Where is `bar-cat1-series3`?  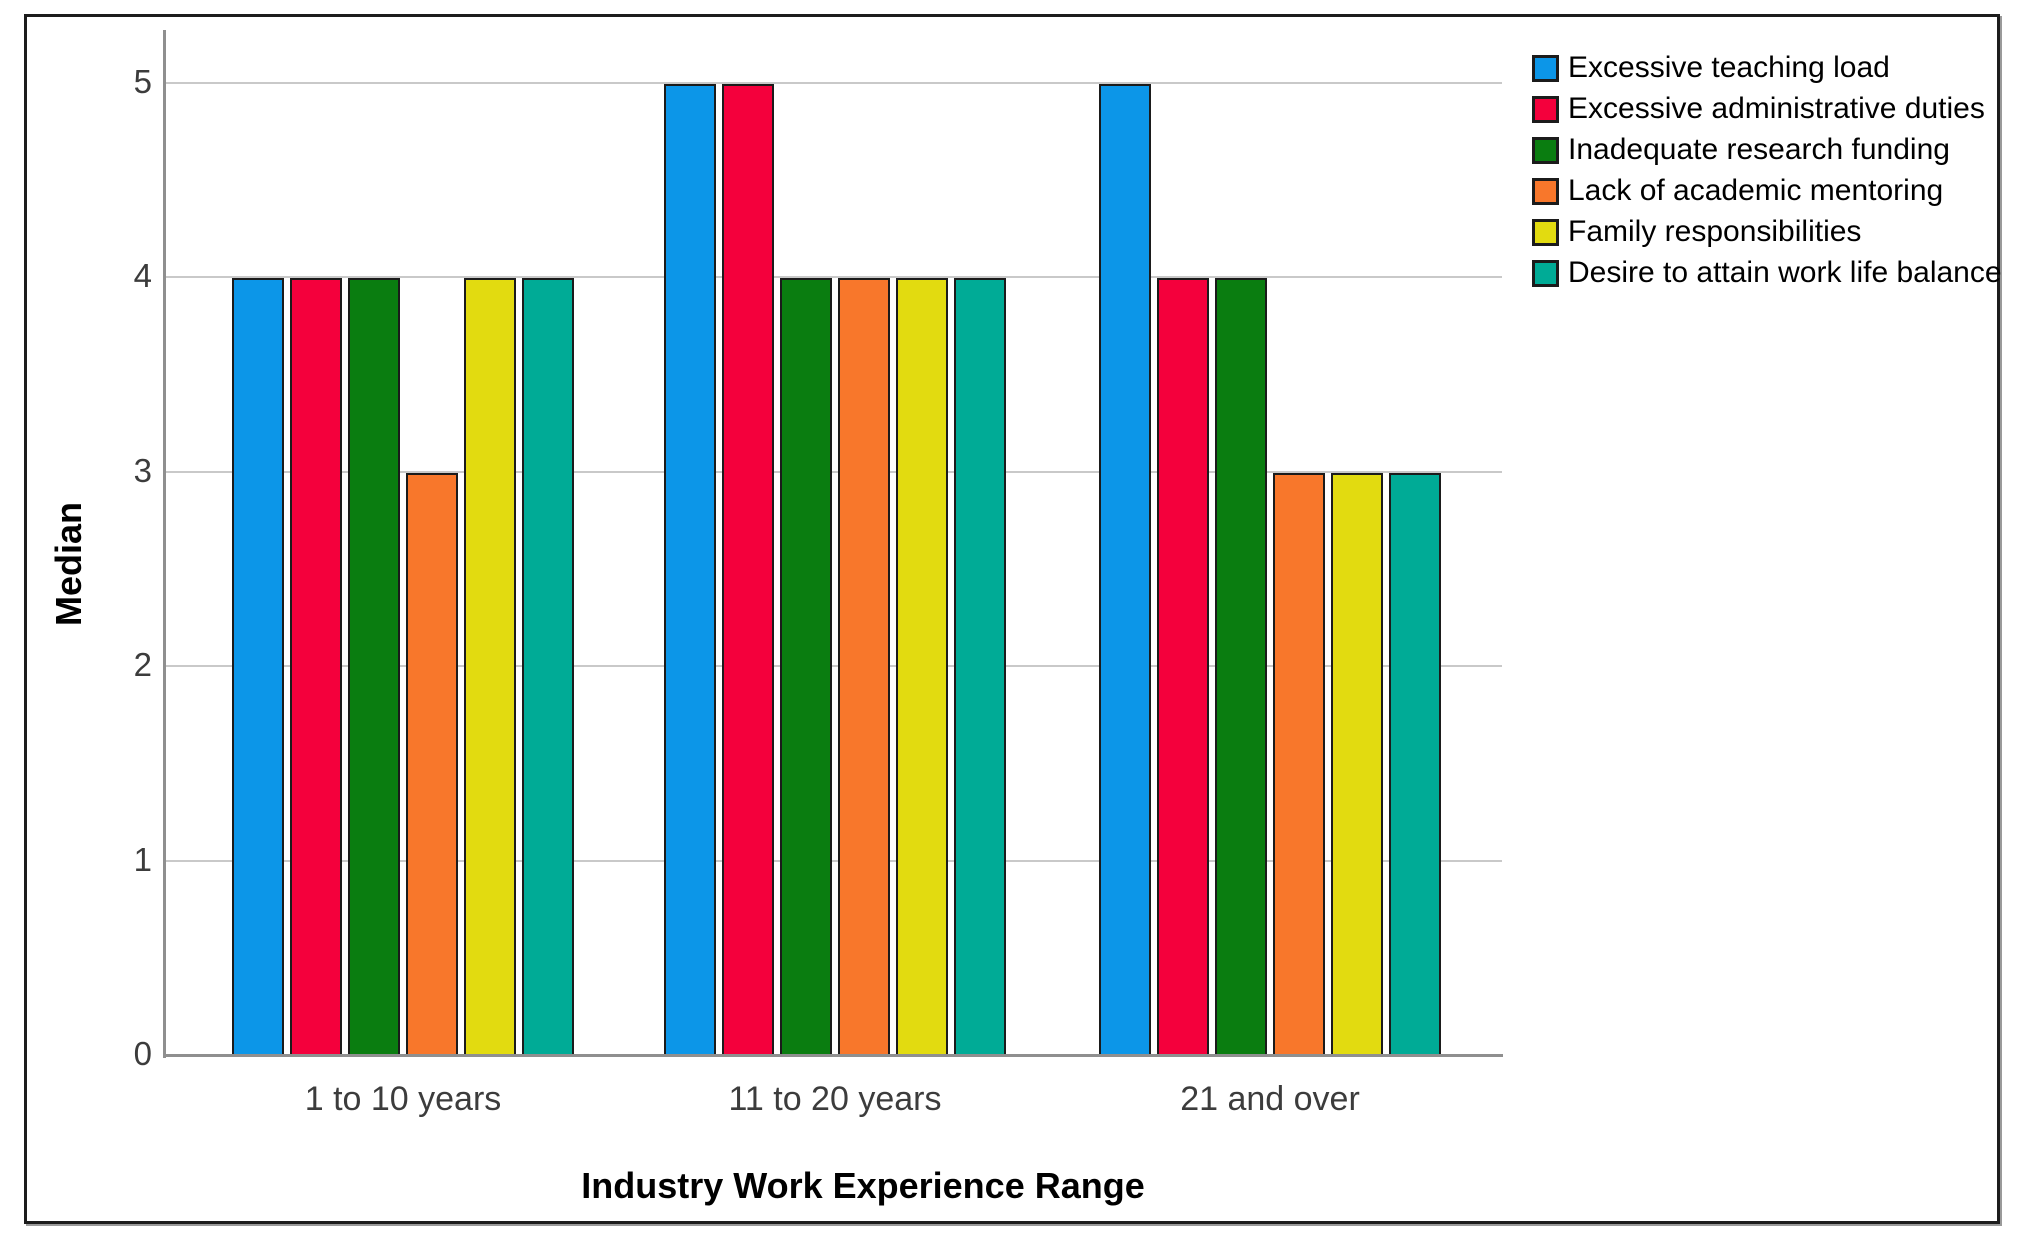 bar-cat1-series3 is located at coordinates (374, 667).